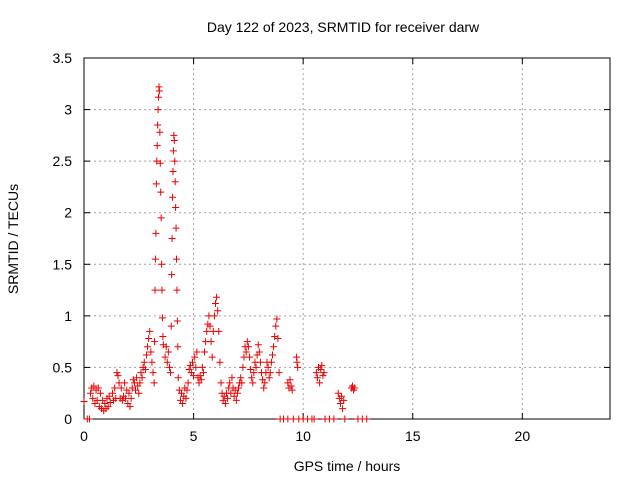 The width and height of the screenshot is (640, 480). What do you see at coordinates (68, 316) in the screenshot?
I see `y-tick-label: 1` at bounding box center [68, 316].